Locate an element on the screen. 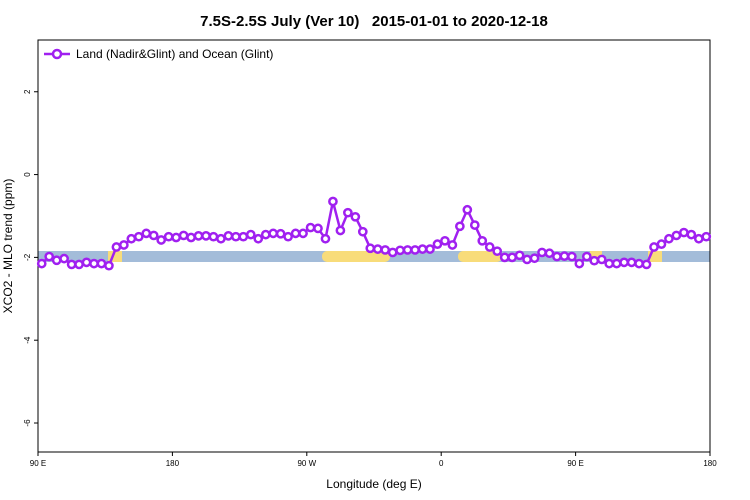  y-tick-label: 0 is located at coordinates (27, 174).